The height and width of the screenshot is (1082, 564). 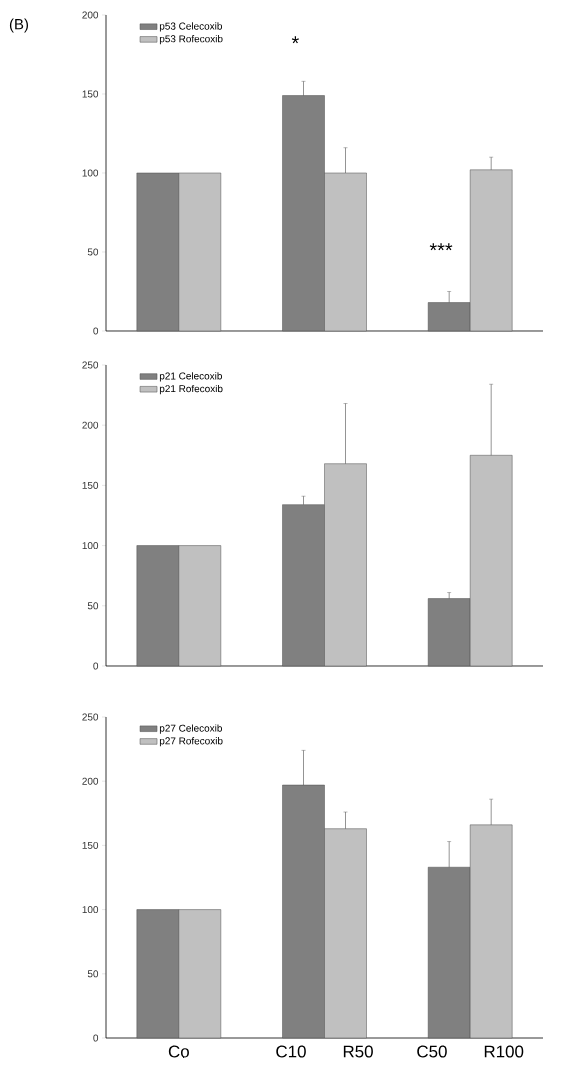 I want to click on x-tick-label: Co, so click(x=178, y=1051).